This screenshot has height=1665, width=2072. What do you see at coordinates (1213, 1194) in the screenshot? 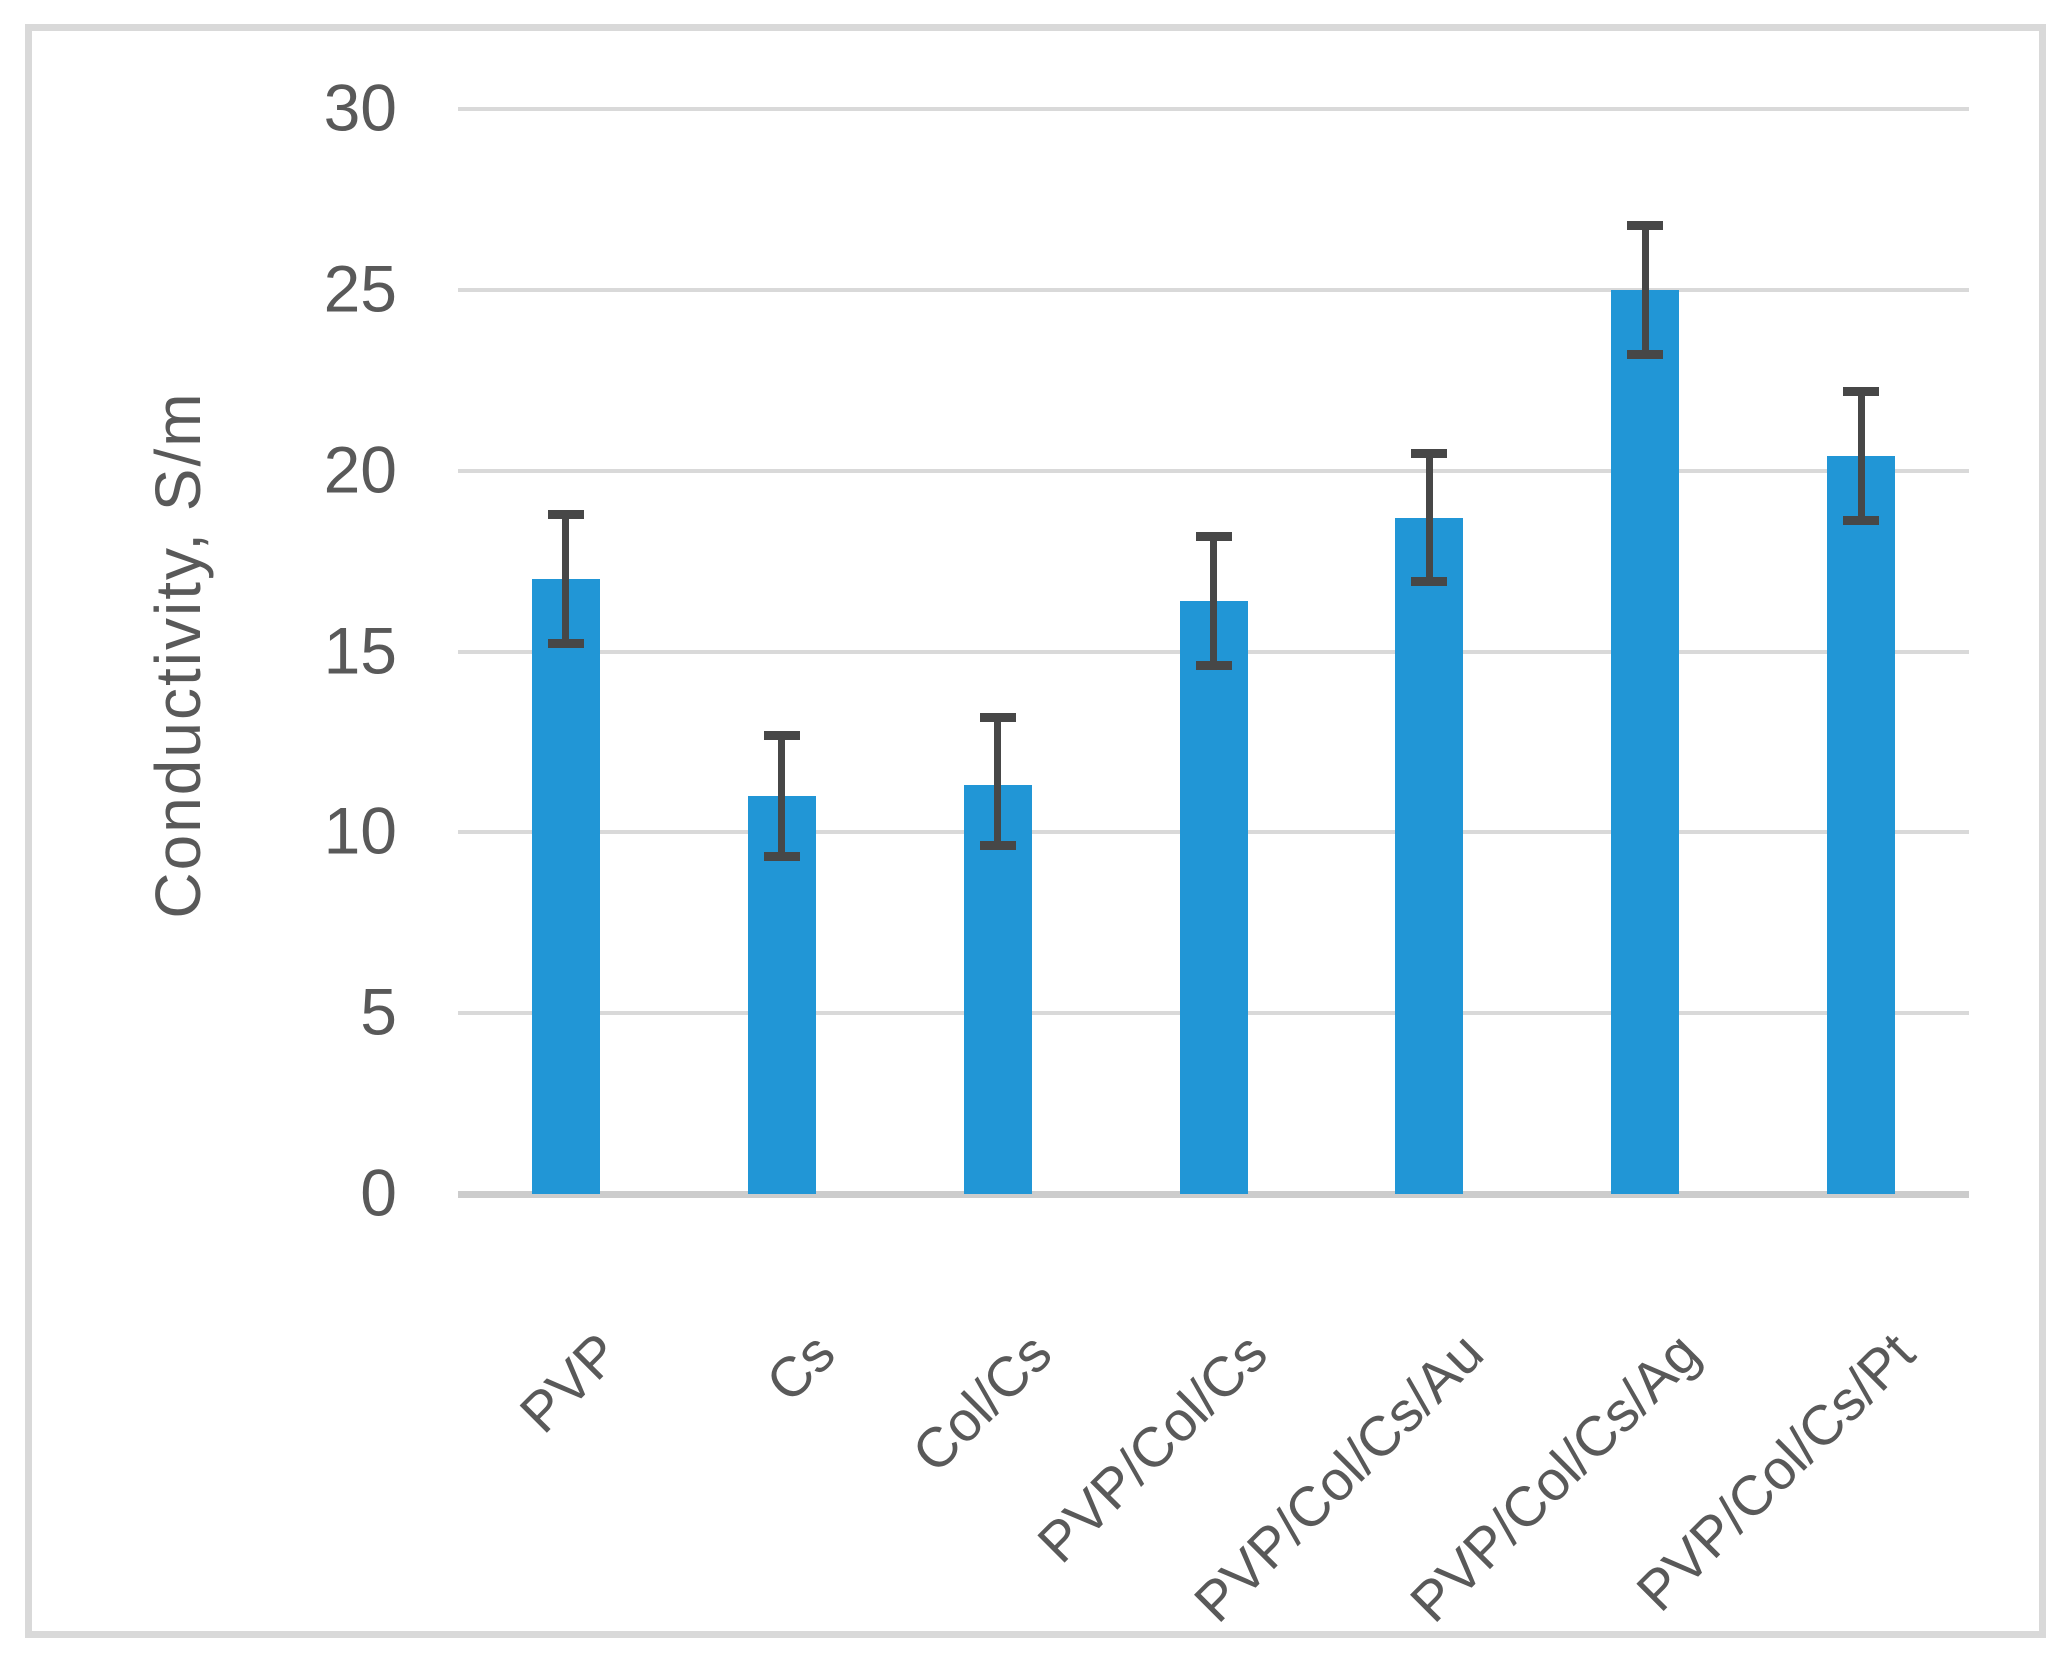
I see `x-axis-line` at bounding box center [1213, 1194].